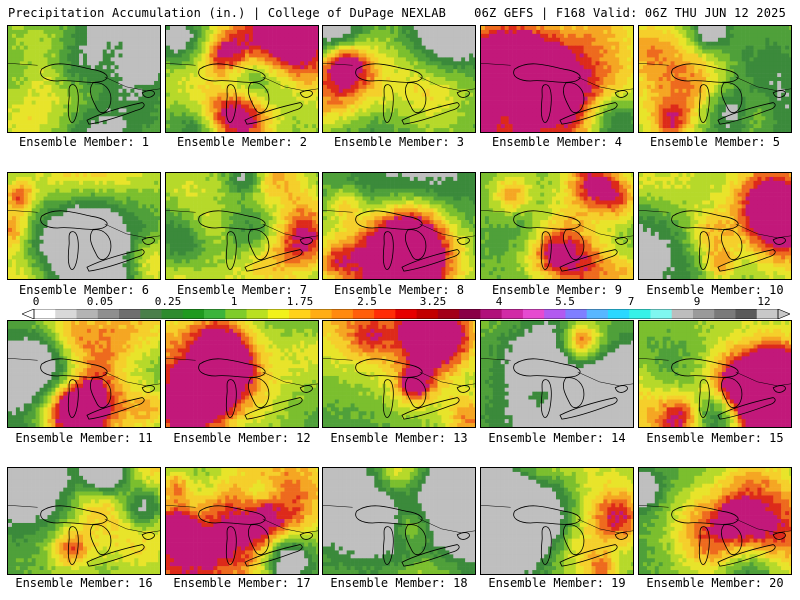 The height and width of the screenshot is (600, 800). Describe the element at coordinates (399, 583) in the screenshot. I see `member-caption-18: Ensemble Member: 18` at that location.